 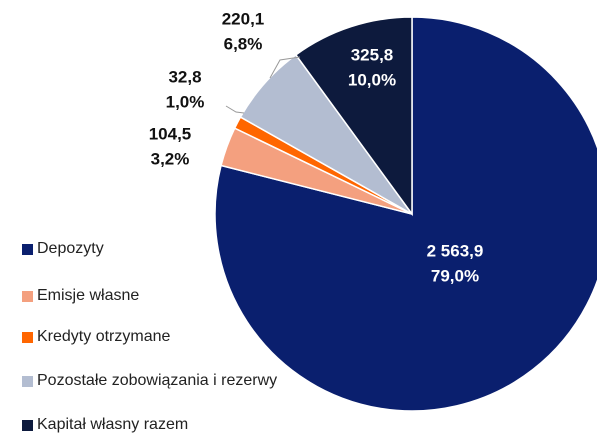 I want to click on percent-label: 79,0%, so click(x=455, y=275).